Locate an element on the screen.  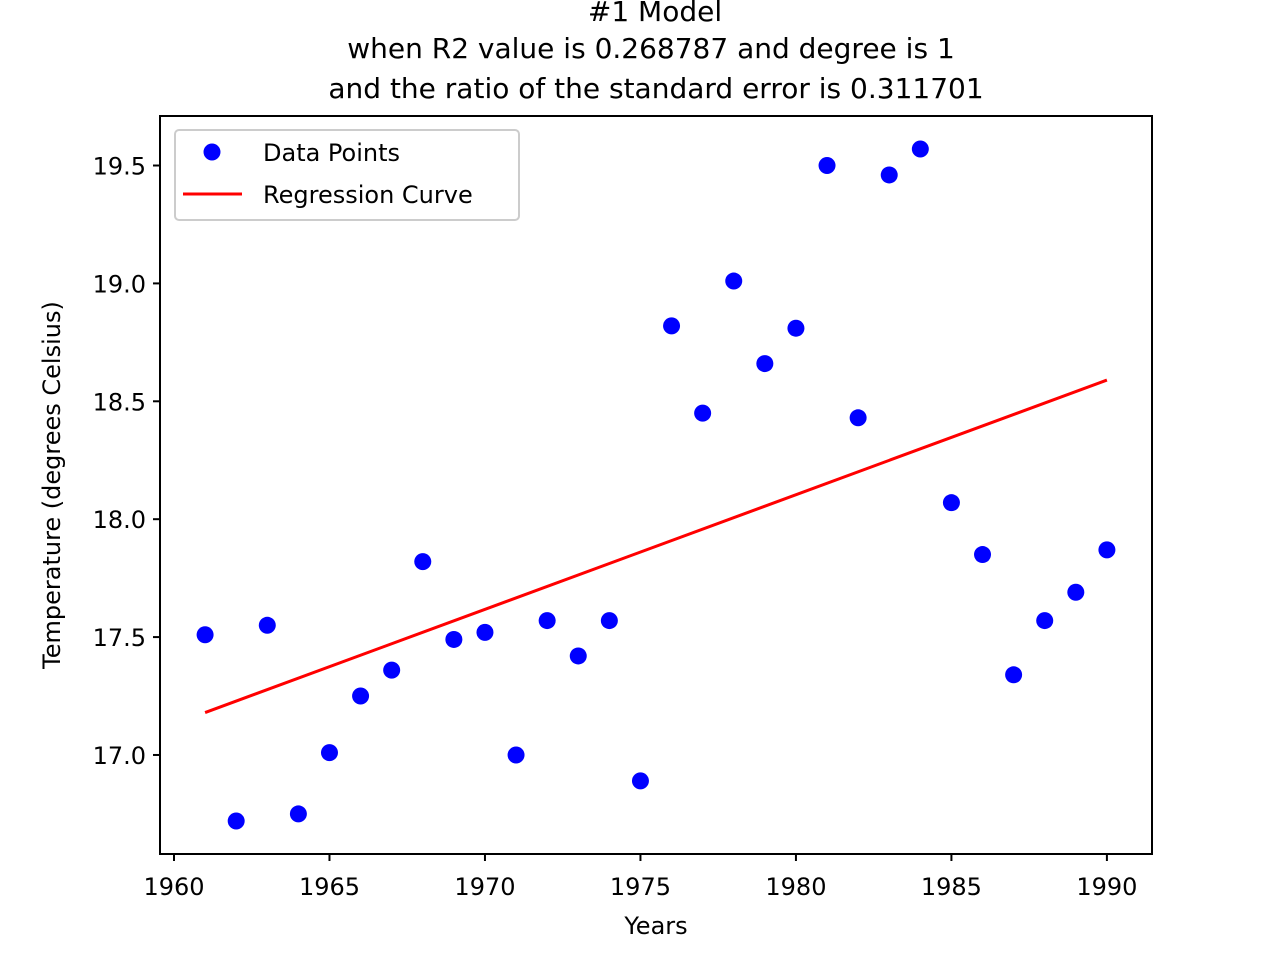
y-tick-label: 19.0 is located at coordinates (119, 284).